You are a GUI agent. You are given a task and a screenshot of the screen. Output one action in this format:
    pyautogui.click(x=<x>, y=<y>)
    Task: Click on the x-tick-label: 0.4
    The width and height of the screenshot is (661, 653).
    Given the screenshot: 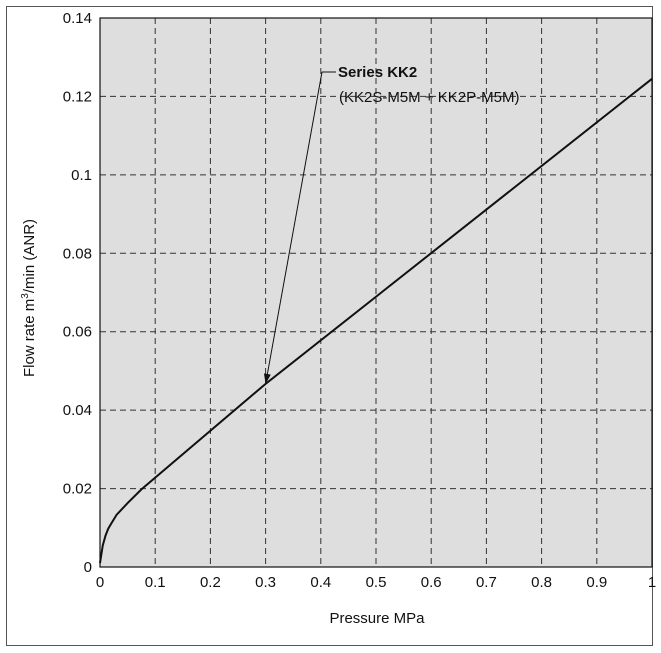 What is the action you would take?
    pyautogui.click(x=320, y=582)
    